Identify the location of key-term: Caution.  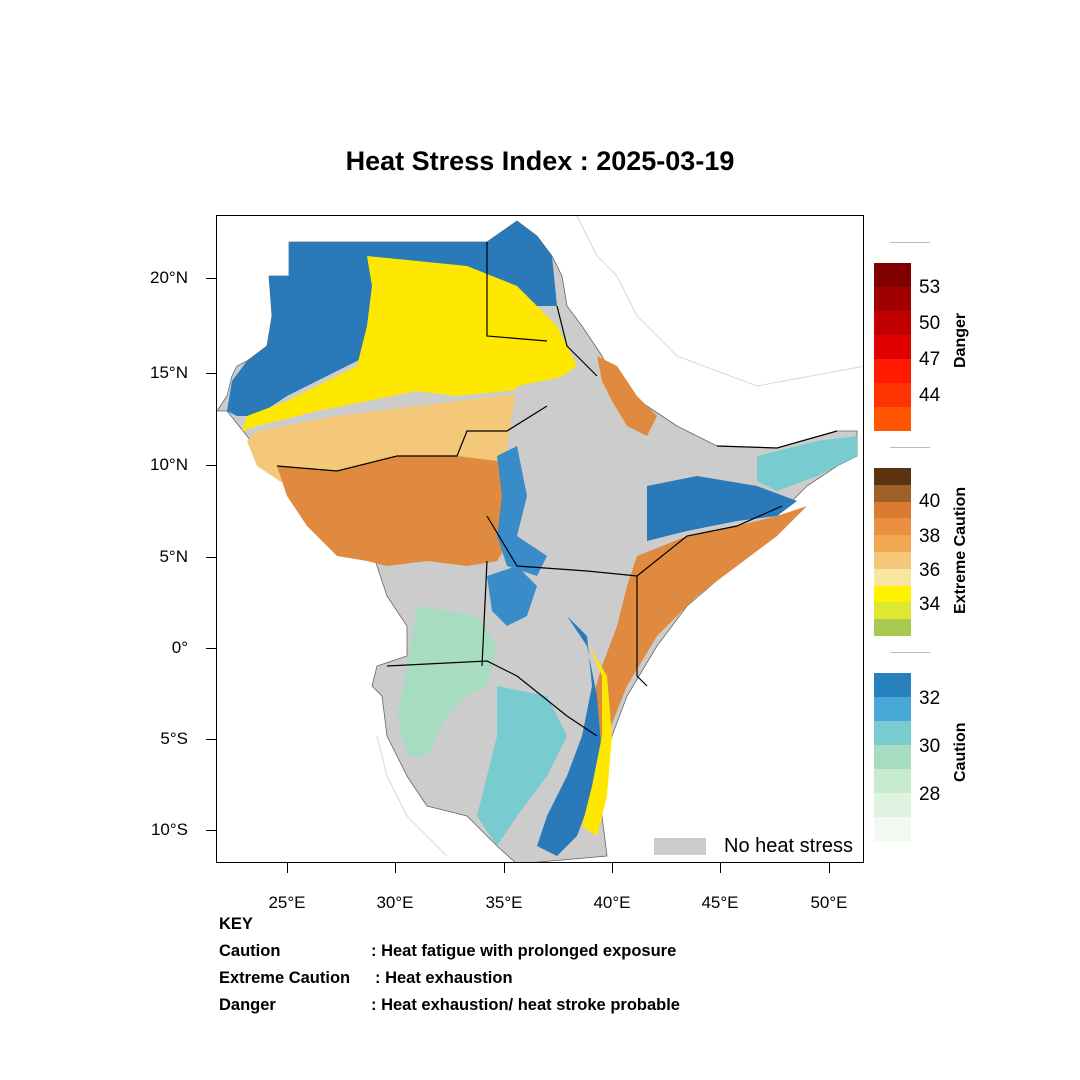
(250, 951).